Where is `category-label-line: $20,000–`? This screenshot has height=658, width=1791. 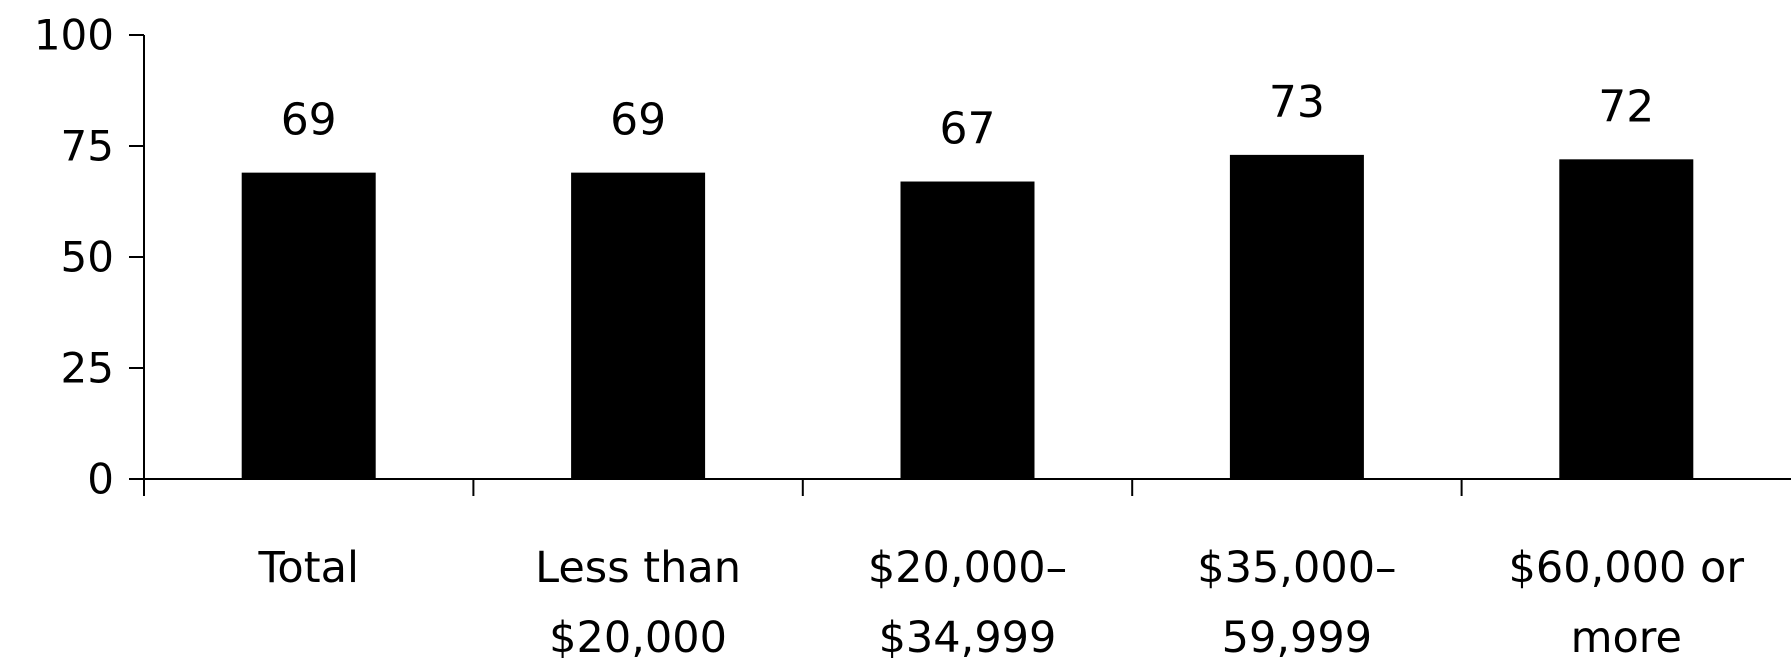 category-label-line: $20,000– is located at coordinates (967, 568).